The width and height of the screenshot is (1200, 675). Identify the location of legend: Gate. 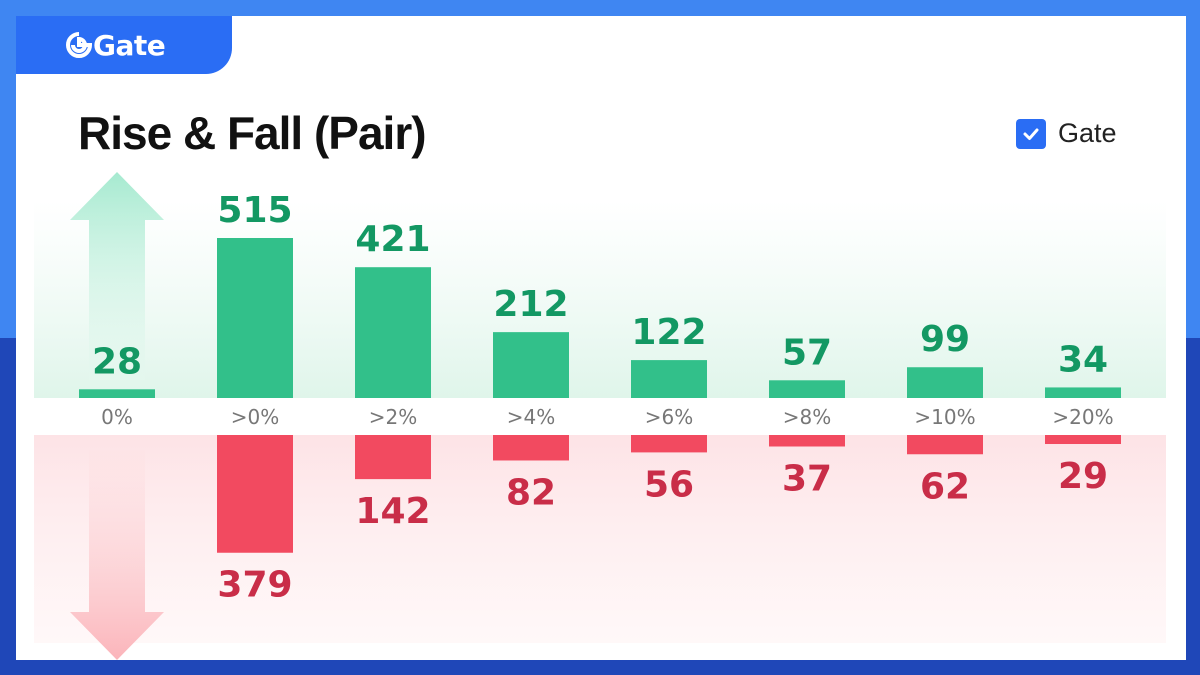
(1066, 133).